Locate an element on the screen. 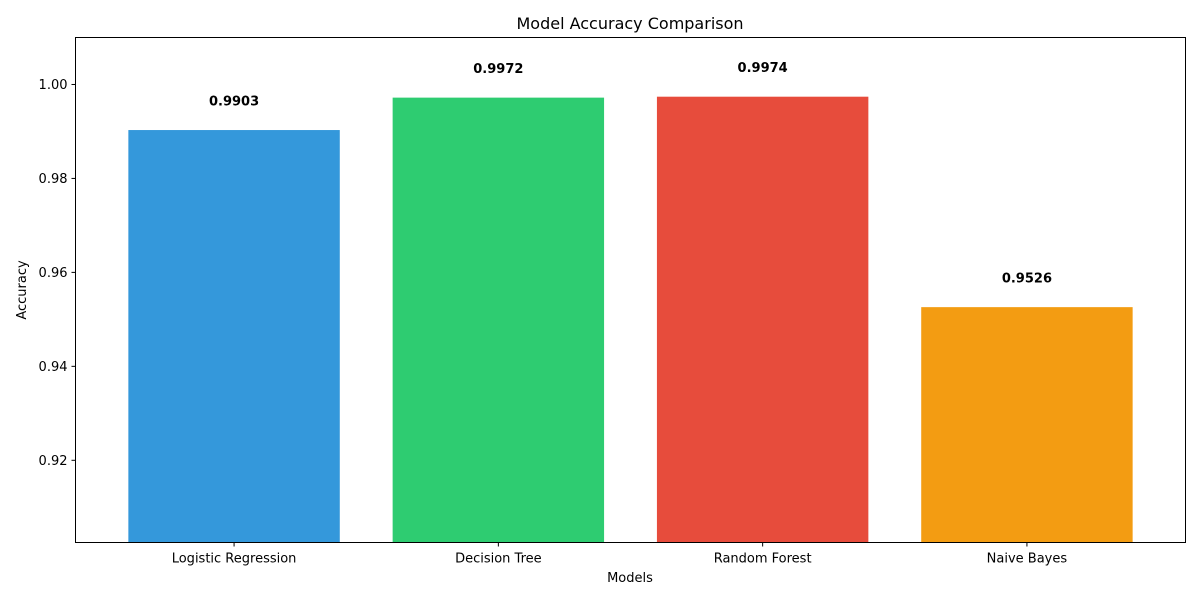 The width and height of the screenshot is (1200, 600). chart-title: Model Accuracy Comparison is located at coordinates (629, 23).